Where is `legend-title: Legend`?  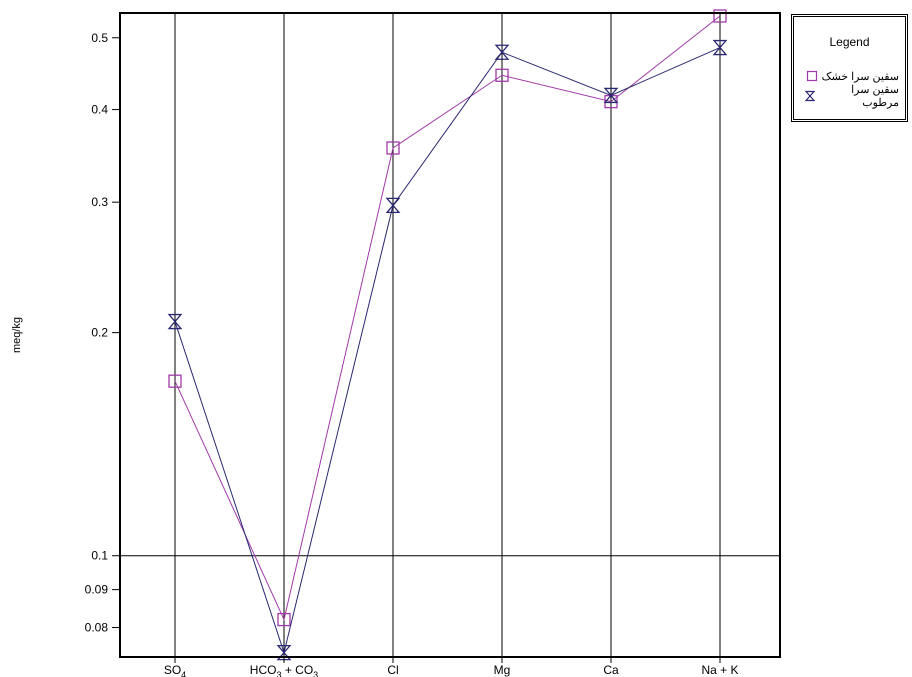 legend-title: Legend is located at coordinates (849, 42).